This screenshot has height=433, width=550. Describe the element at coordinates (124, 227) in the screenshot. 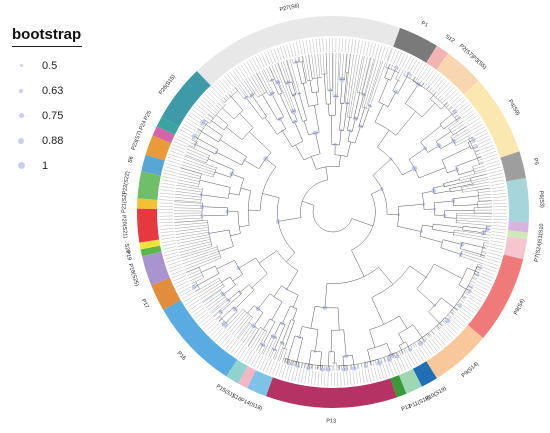

I see `clade-label: P20(S21)` at that location.